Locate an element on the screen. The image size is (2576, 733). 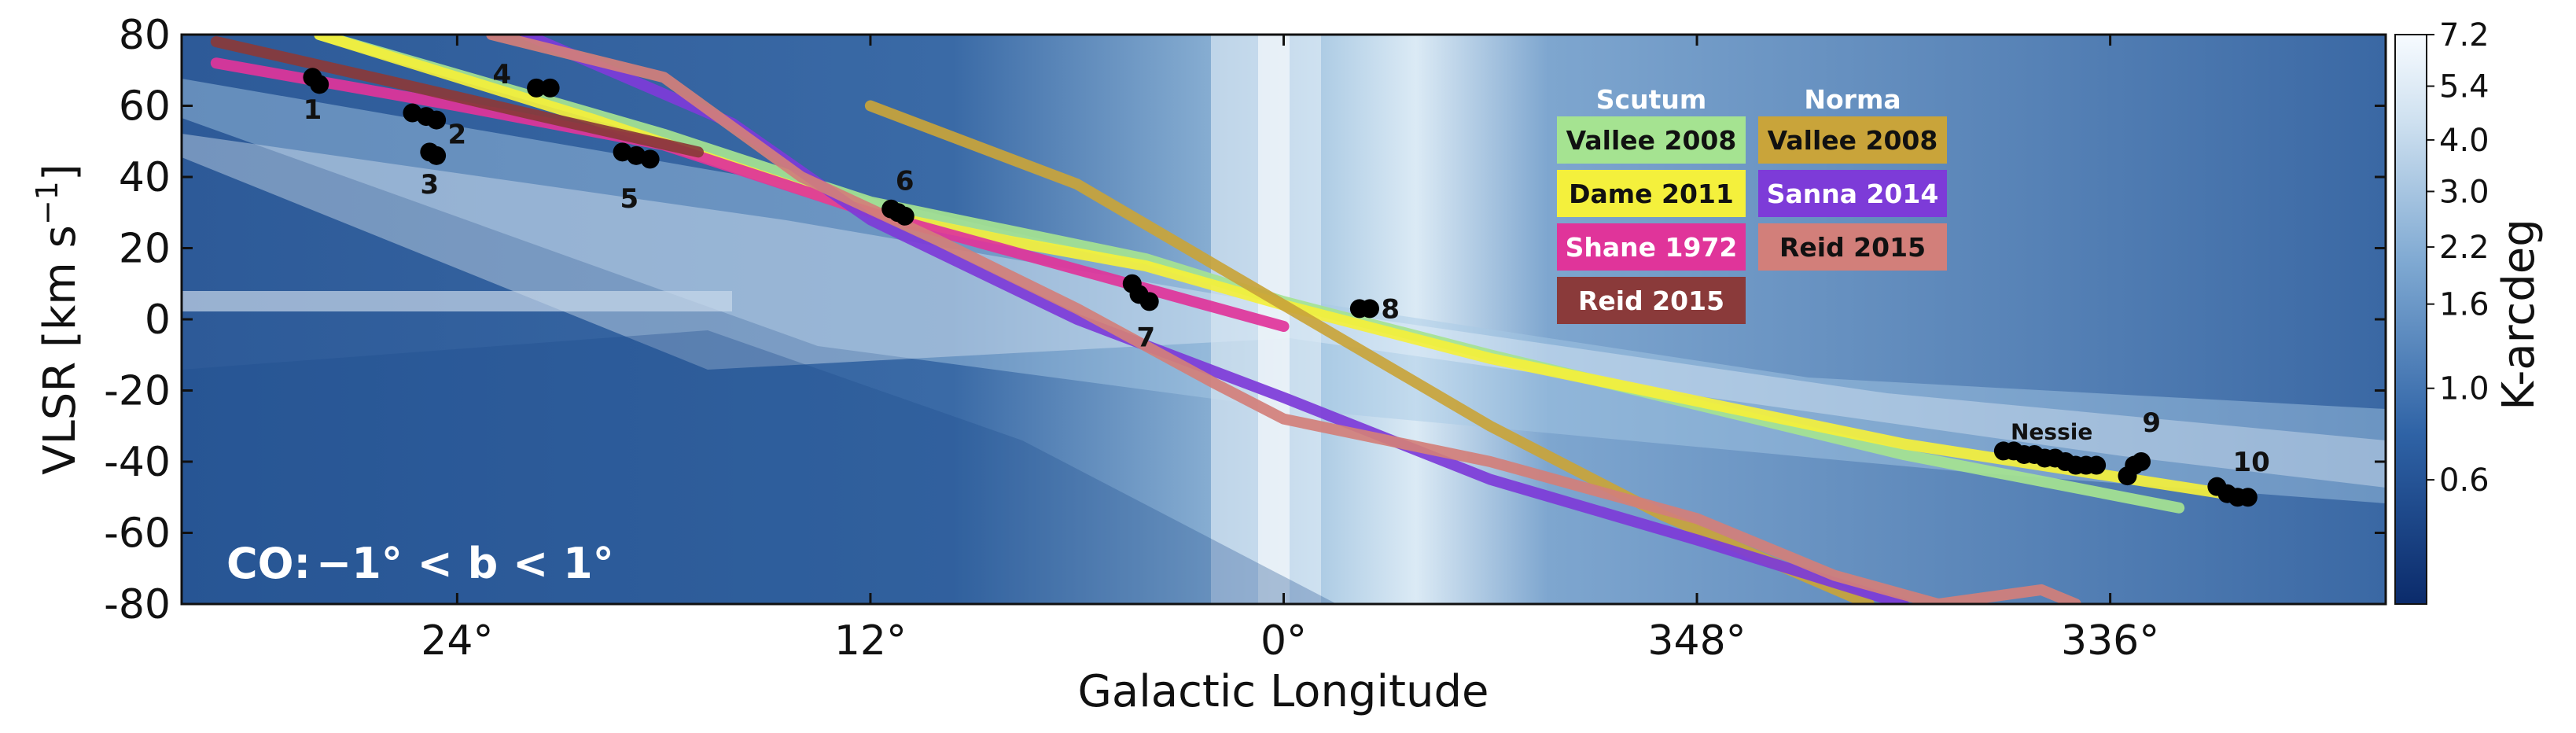
y-tick-label: -20 is located at coordinates (137, 391).